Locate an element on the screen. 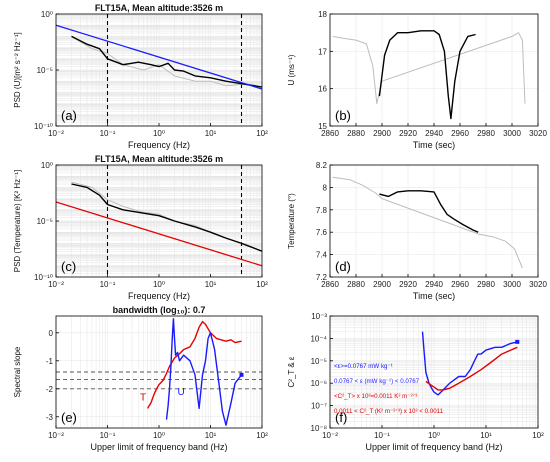  panel-label: (c) is located at coordinates (68, 266).